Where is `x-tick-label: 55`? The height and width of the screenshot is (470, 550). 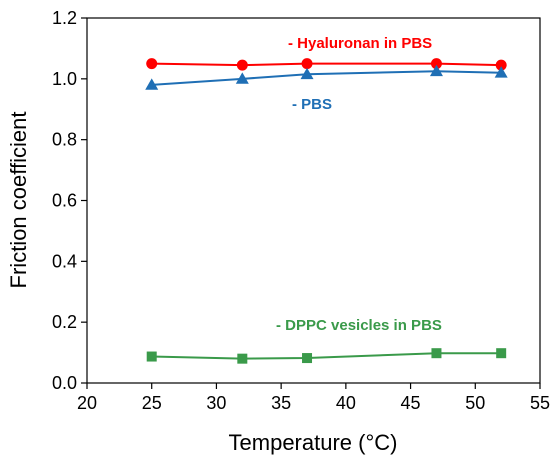
x-tick-label: 55 is located at coordinates (540, 403).